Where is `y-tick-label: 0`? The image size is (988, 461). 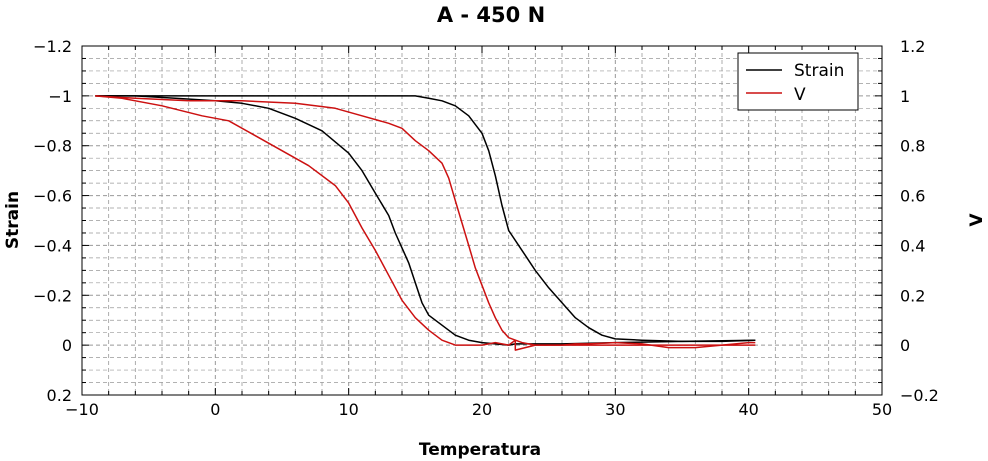
y-tick-label: 0 is located at coordinates (67, 345).